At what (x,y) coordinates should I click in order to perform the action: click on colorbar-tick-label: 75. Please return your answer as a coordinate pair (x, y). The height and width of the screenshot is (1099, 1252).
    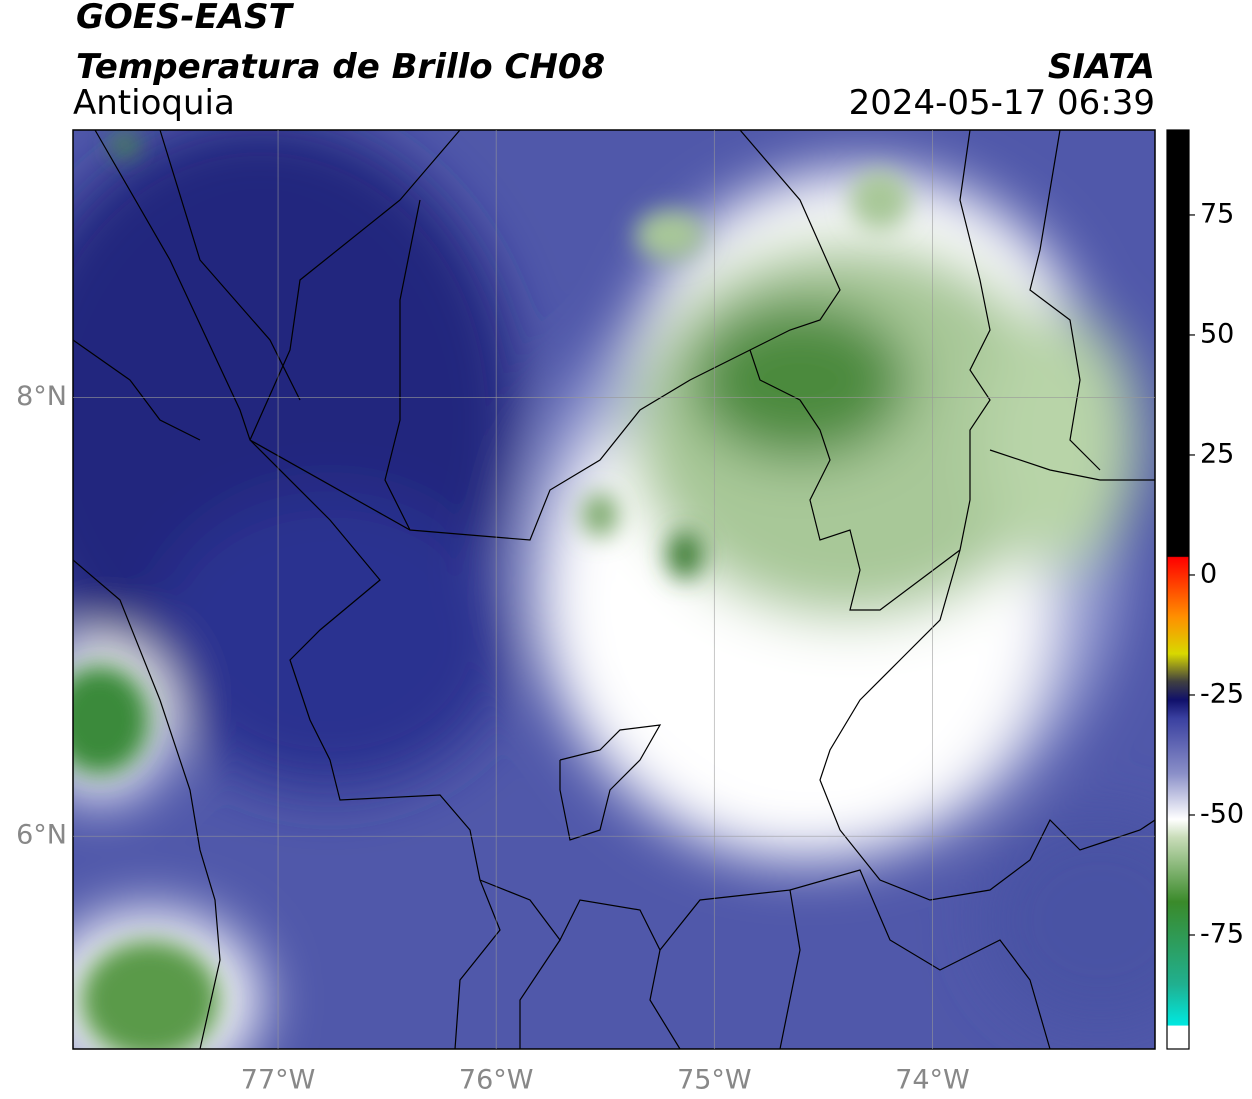
    Looking at the image, I should click on (1217, 213).